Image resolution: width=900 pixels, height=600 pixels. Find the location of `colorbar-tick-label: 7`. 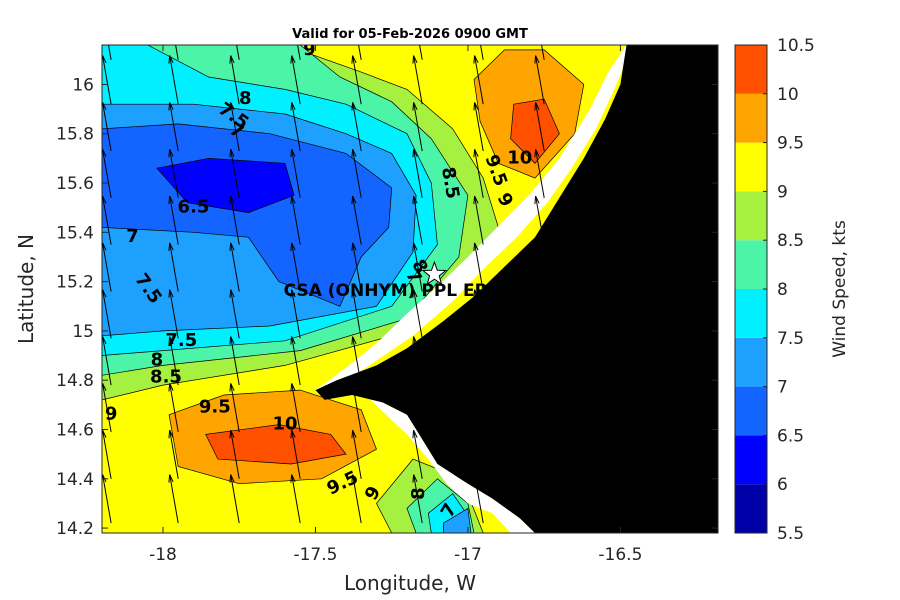

colorbar-tick-label: 7 is located at coordinates (782, 388).